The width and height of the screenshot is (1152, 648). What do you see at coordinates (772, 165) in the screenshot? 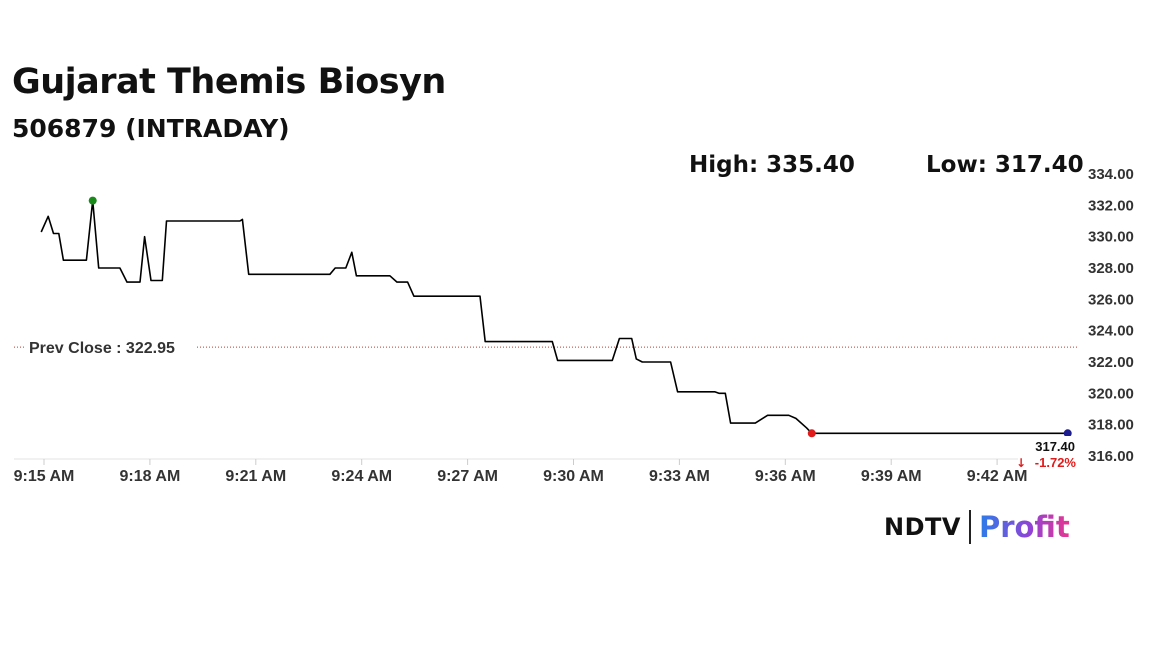
I see `high-price: High: 335.40` at bounding box center [772, 165].